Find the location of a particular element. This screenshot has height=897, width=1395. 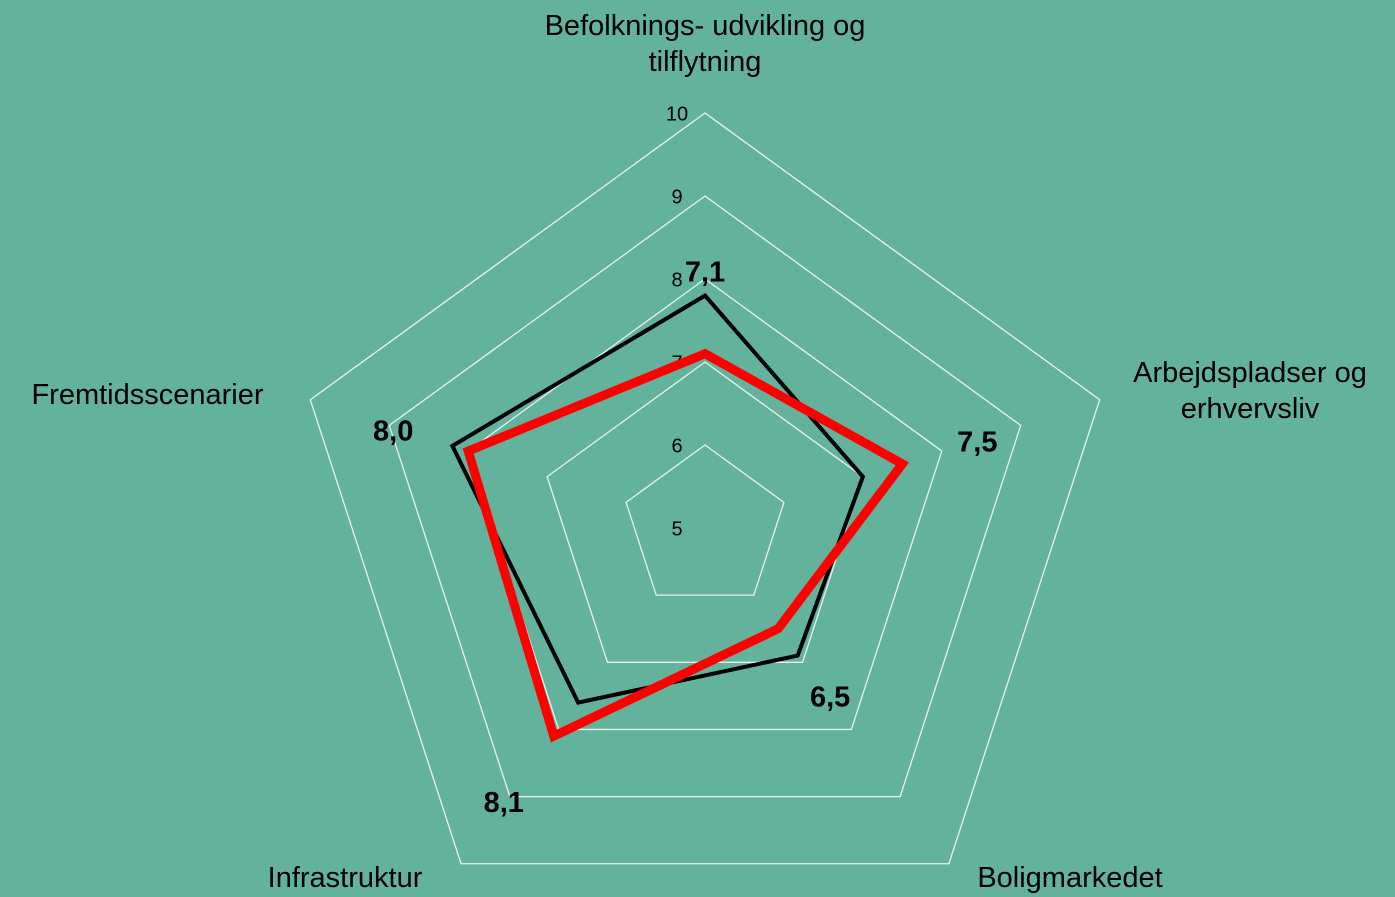

category-label: Boligmarkedet is located at coordinates (1070, 878).